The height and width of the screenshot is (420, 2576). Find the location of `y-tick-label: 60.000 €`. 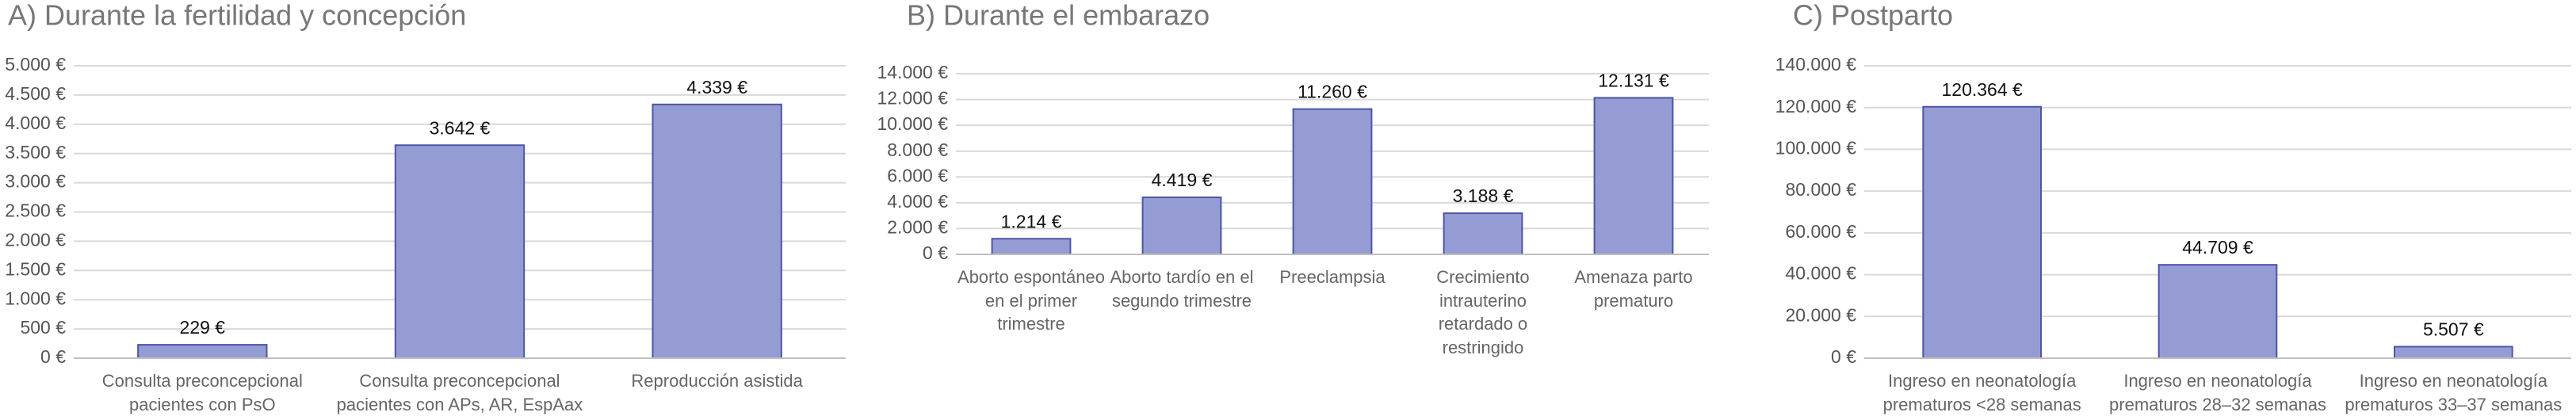

y-tick-label: 60.000 € is located at coordinates (1821, 231).